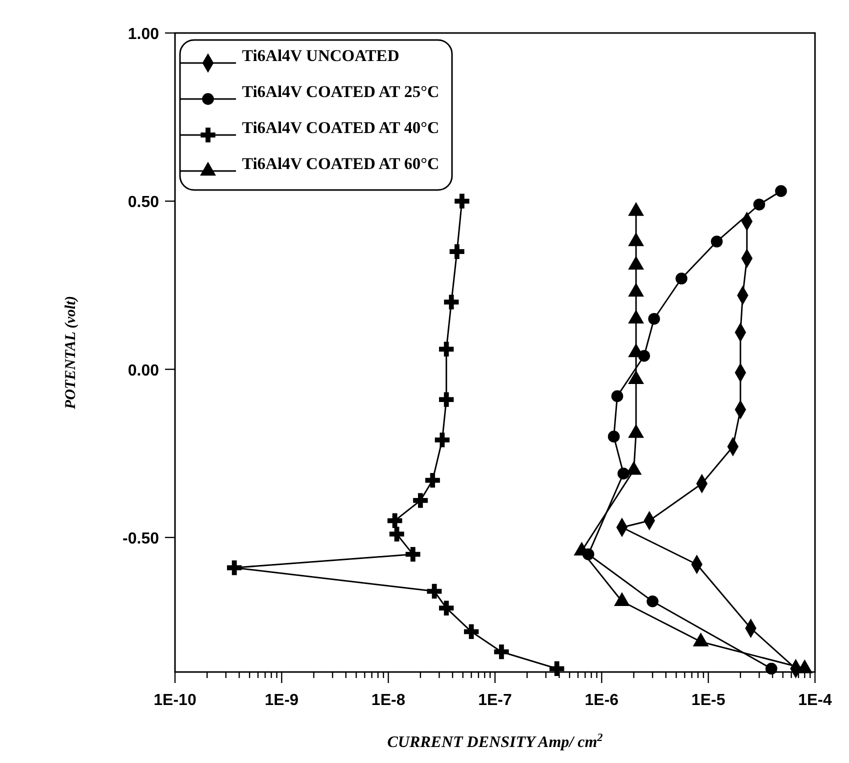  What do you see at coordinates (495, 700) in the screenshot?
I see `x-tick-label: 1E-7` at bounding box center [495, 700].